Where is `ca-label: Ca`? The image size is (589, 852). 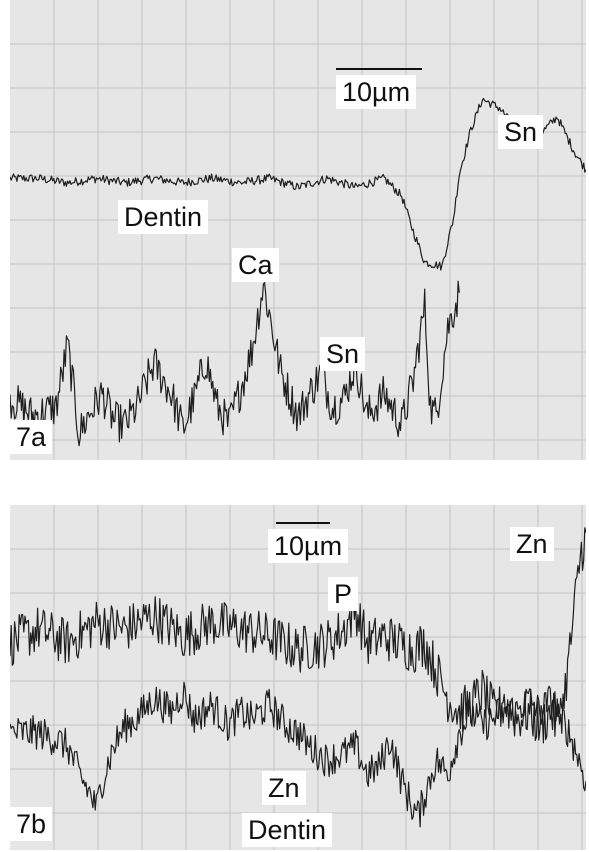 ca-label: Ca is located at coordinates (255, 265).